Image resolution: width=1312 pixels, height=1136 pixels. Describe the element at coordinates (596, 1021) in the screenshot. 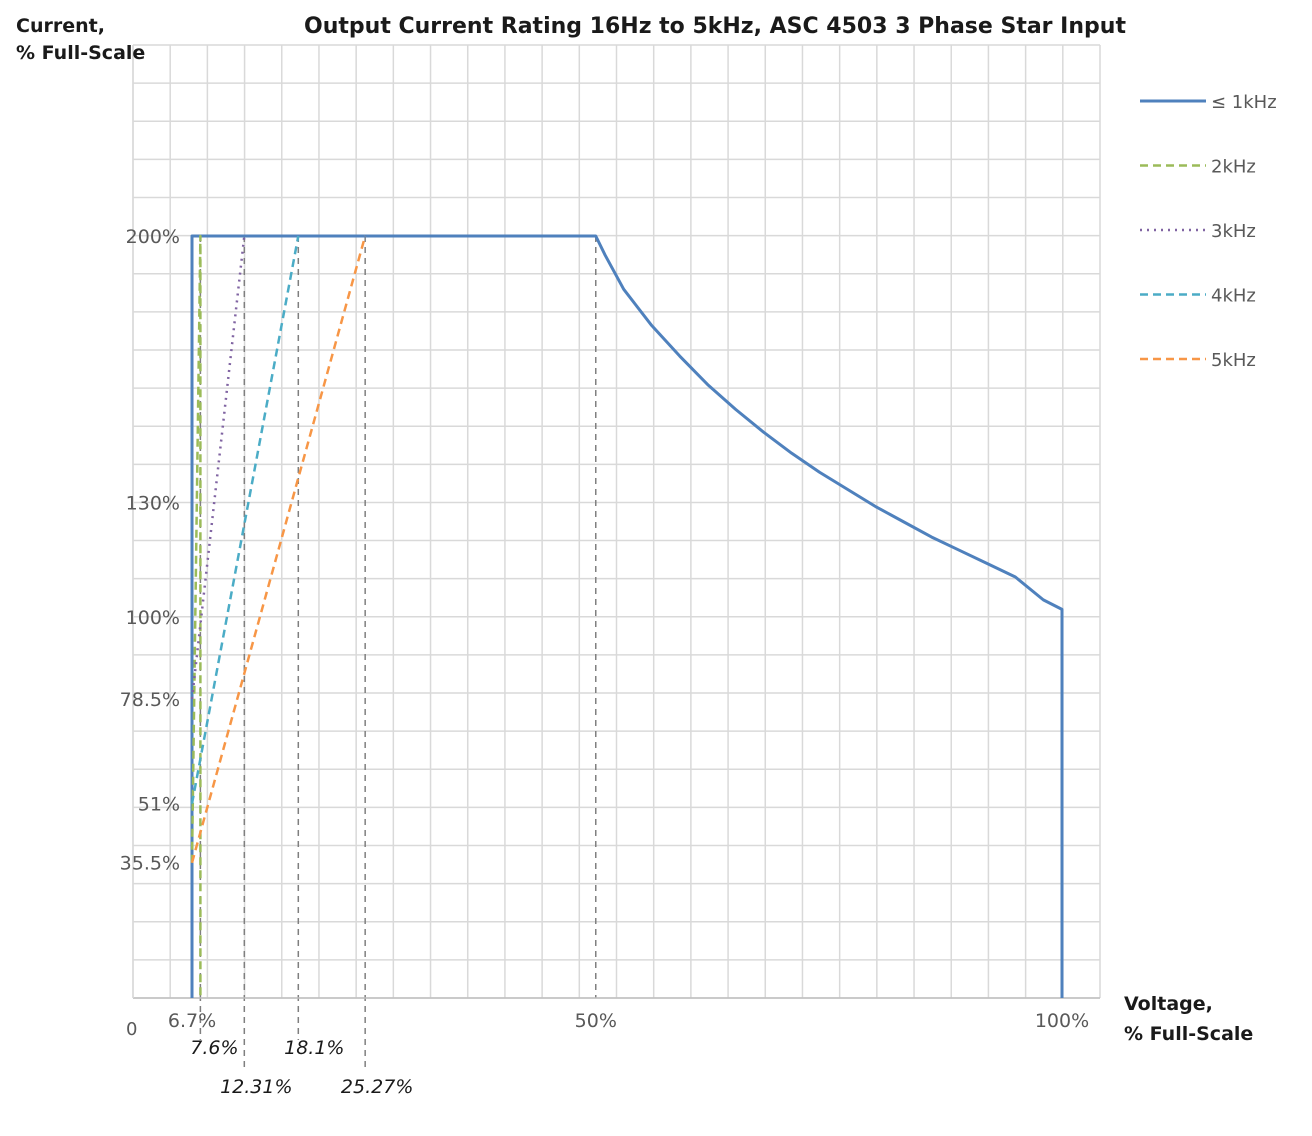

I see `x-tick-label: 50%` at that location.